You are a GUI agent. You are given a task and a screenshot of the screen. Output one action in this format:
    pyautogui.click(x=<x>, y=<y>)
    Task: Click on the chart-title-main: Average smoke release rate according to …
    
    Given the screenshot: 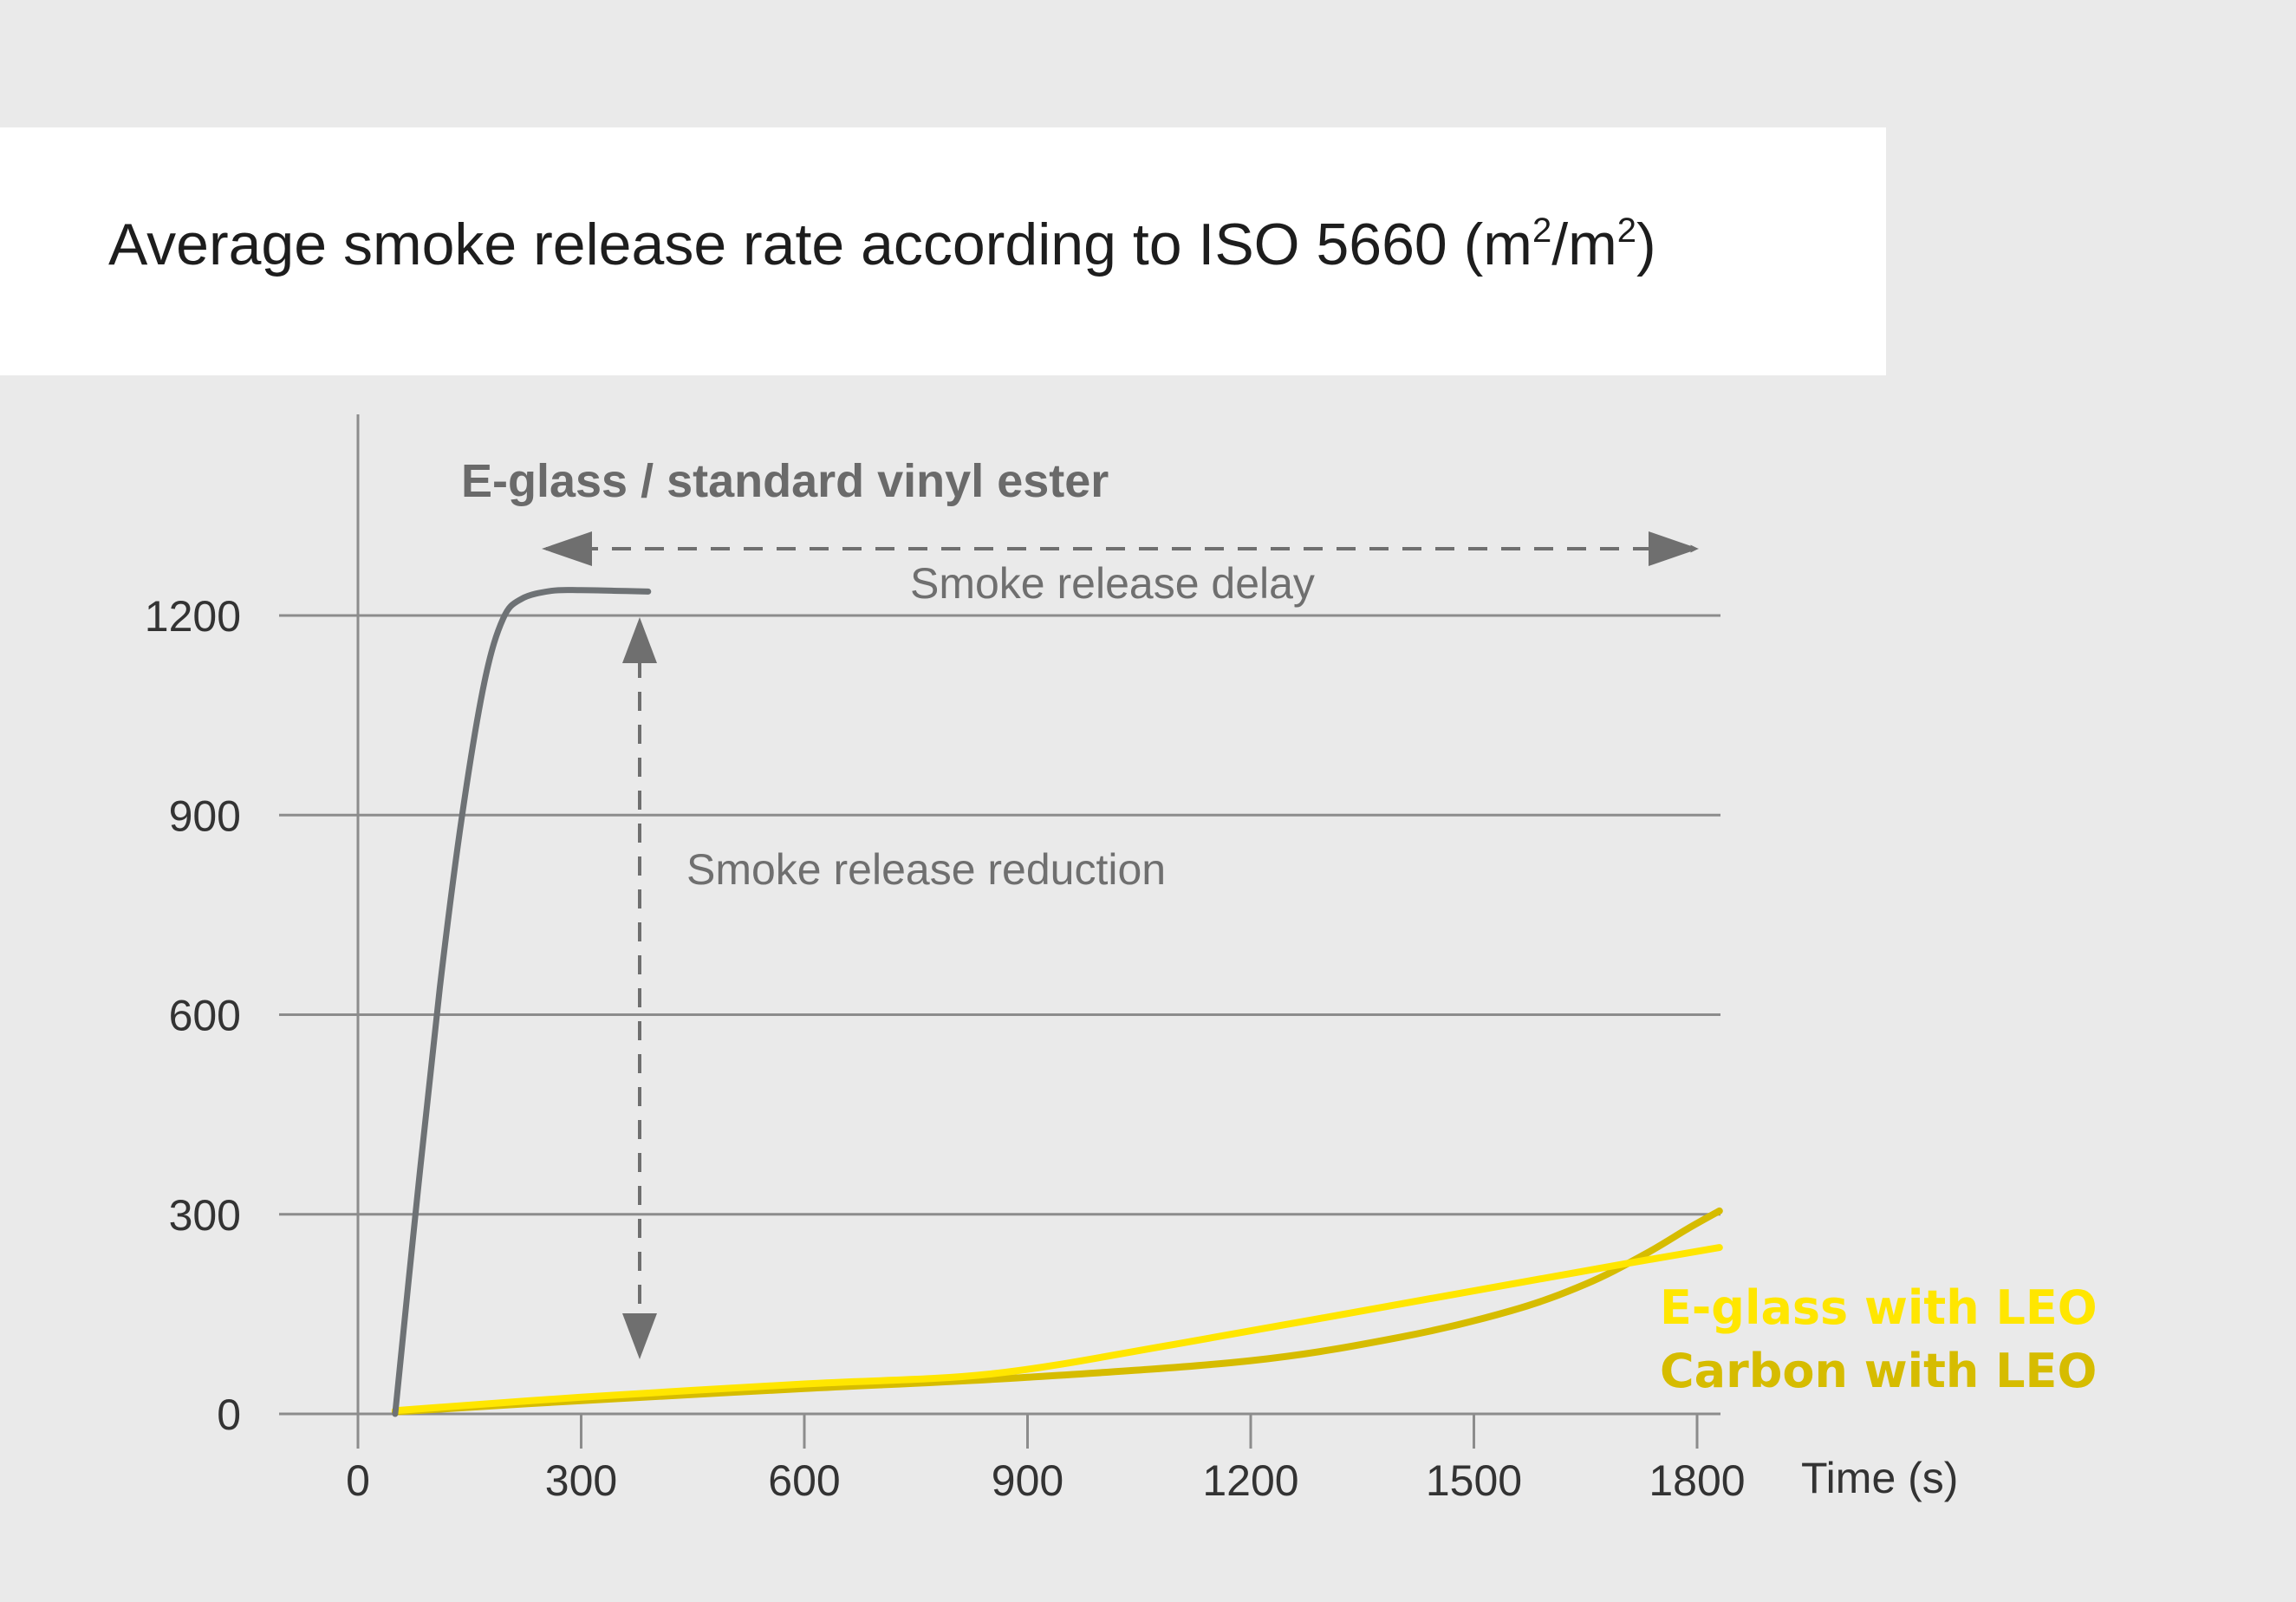 What is the action you would take?
    pyautogui.click(x=820, y=244)
    